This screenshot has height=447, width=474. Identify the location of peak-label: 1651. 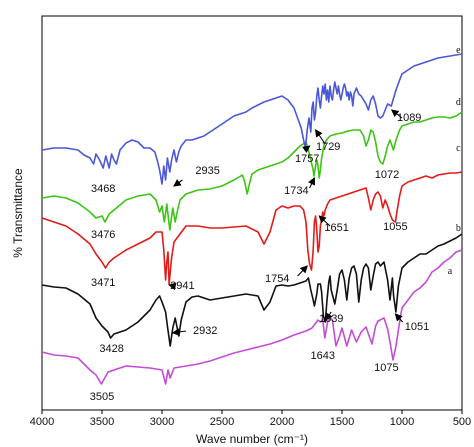
(336, 228).